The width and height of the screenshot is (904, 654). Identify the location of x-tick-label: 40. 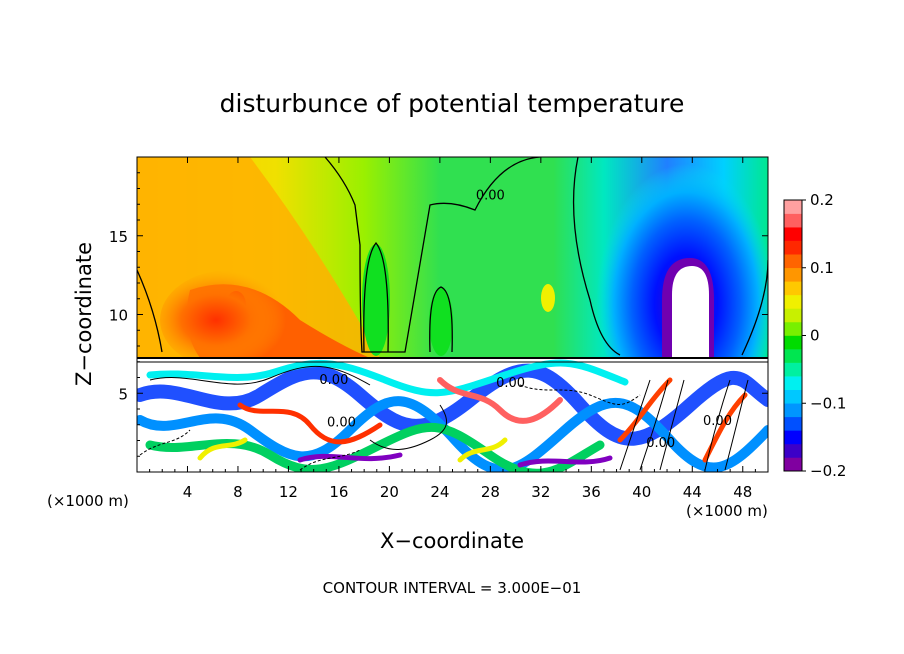
(641, 492).